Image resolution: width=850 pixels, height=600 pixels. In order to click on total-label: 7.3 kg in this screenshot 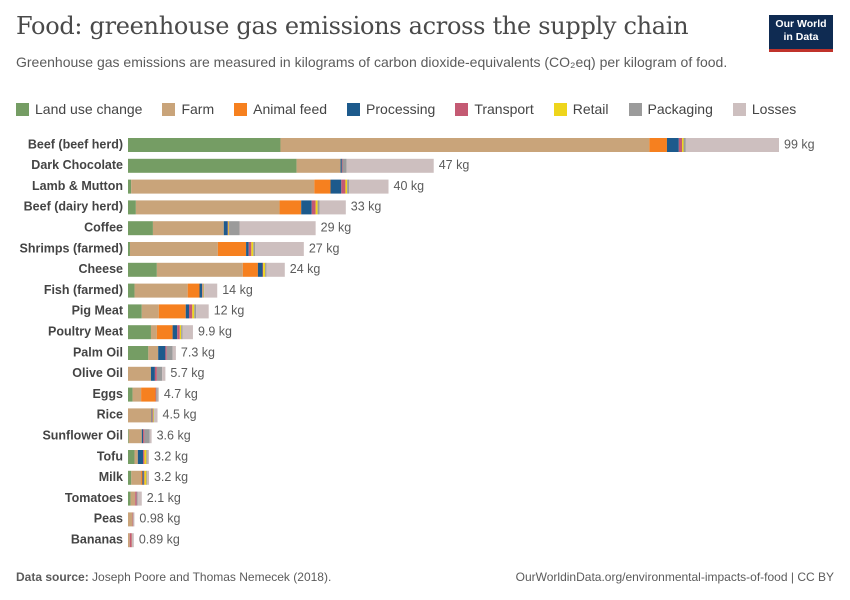, I will do `click(198, 352)`.